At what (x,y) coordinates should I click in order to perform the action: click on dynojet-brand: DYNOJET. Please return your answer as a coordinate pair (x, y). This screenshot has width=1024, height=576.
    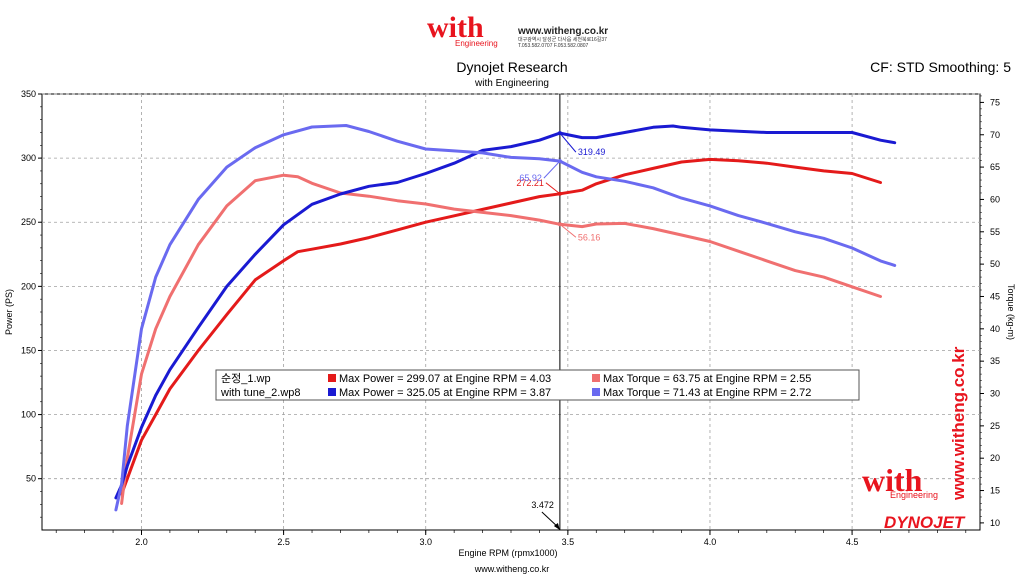
    Looking at the image, I should click on (925, 522).